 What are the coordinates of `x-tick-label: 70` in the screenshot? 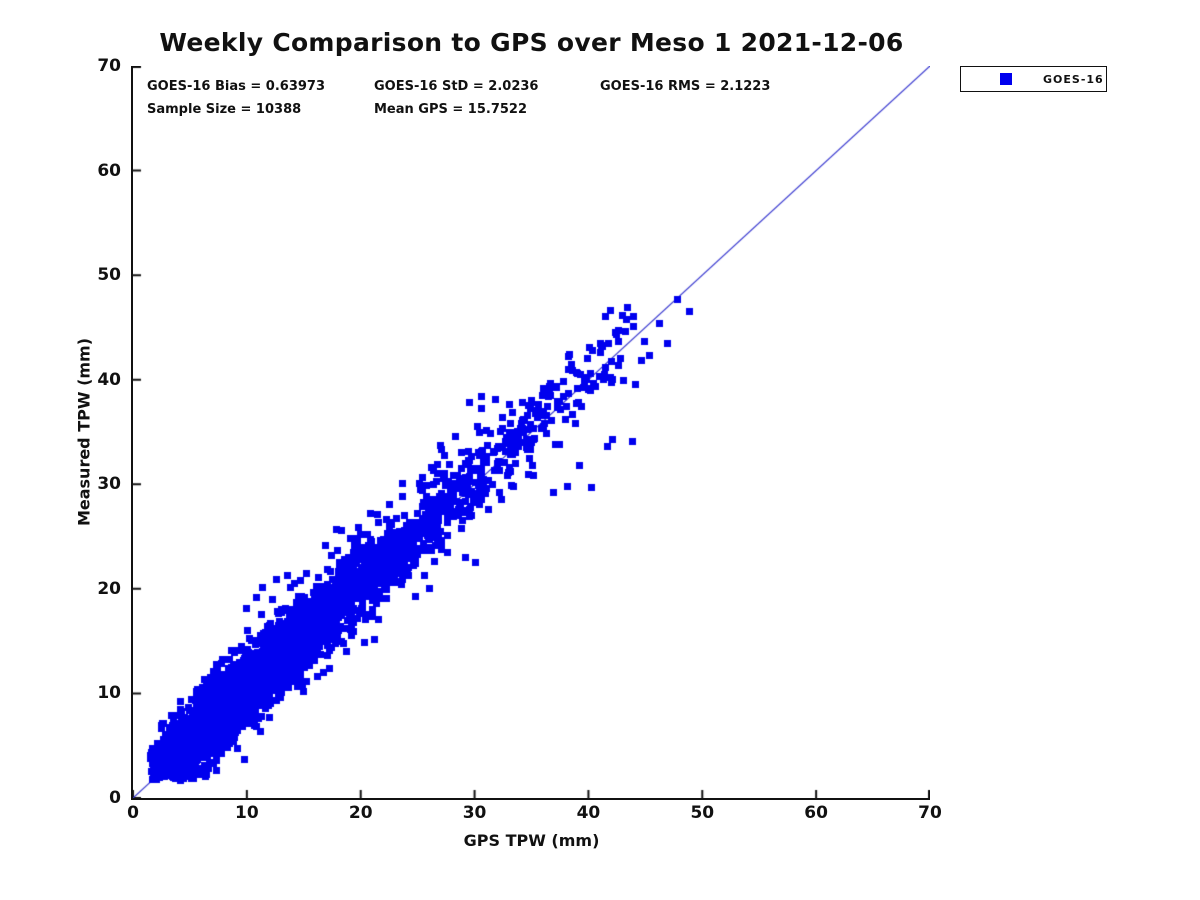 It's located at (930, 813).